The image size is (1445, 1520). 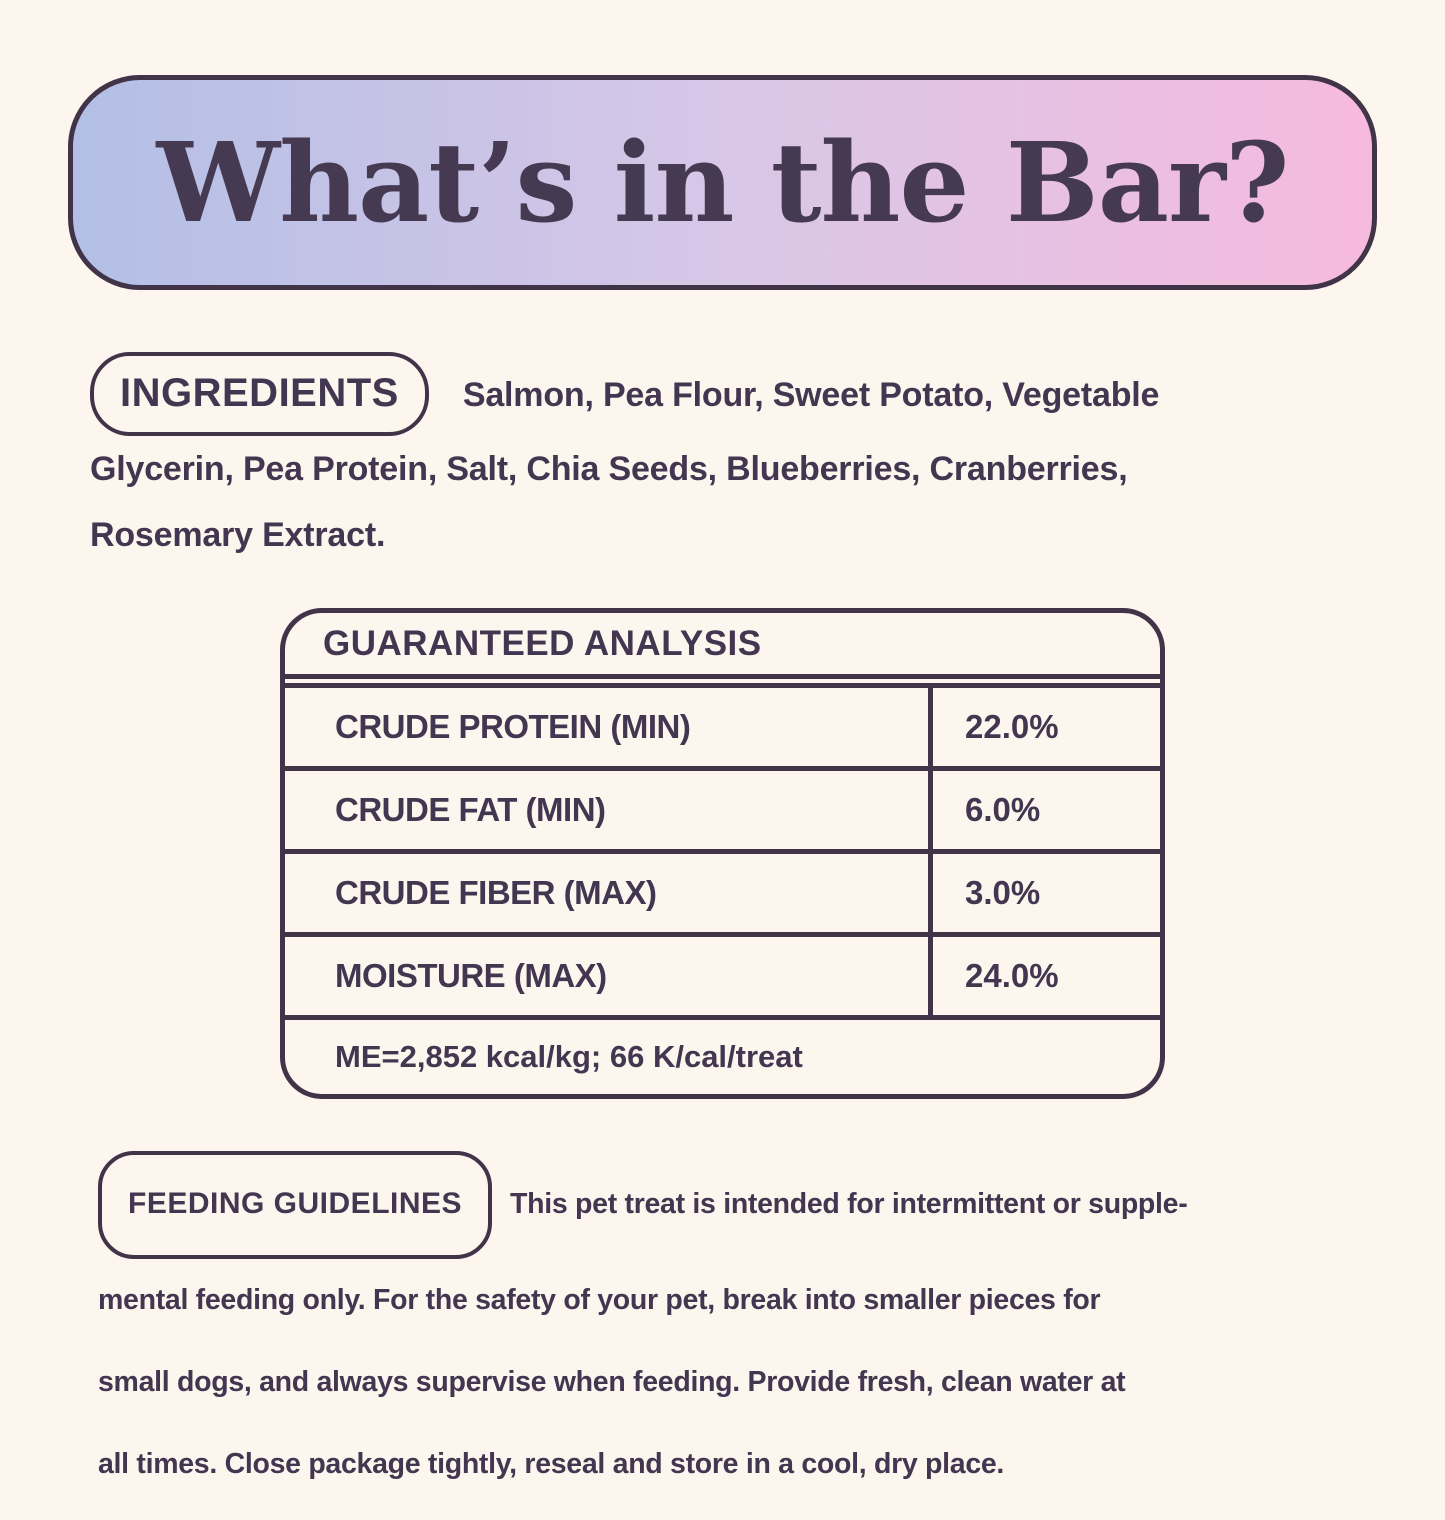 I want to click on table-row-moisture: MOISTURE (MAX) 24.0%, so click(x=722, y=978).